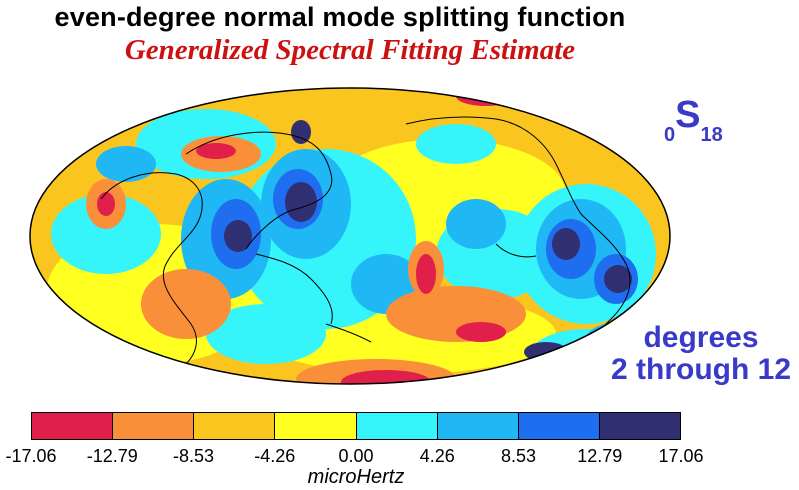 Image resolution: width=799 pixels, height=490 pixels. I want to click on colorbar-unit: microHertz, so click(356, 477).